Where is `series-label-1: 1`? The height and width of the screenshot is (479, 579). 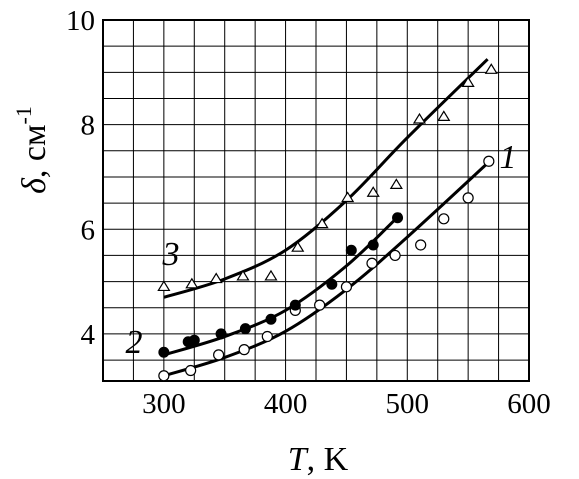
series-label-1: 1 is located at coordinates (508, 157).